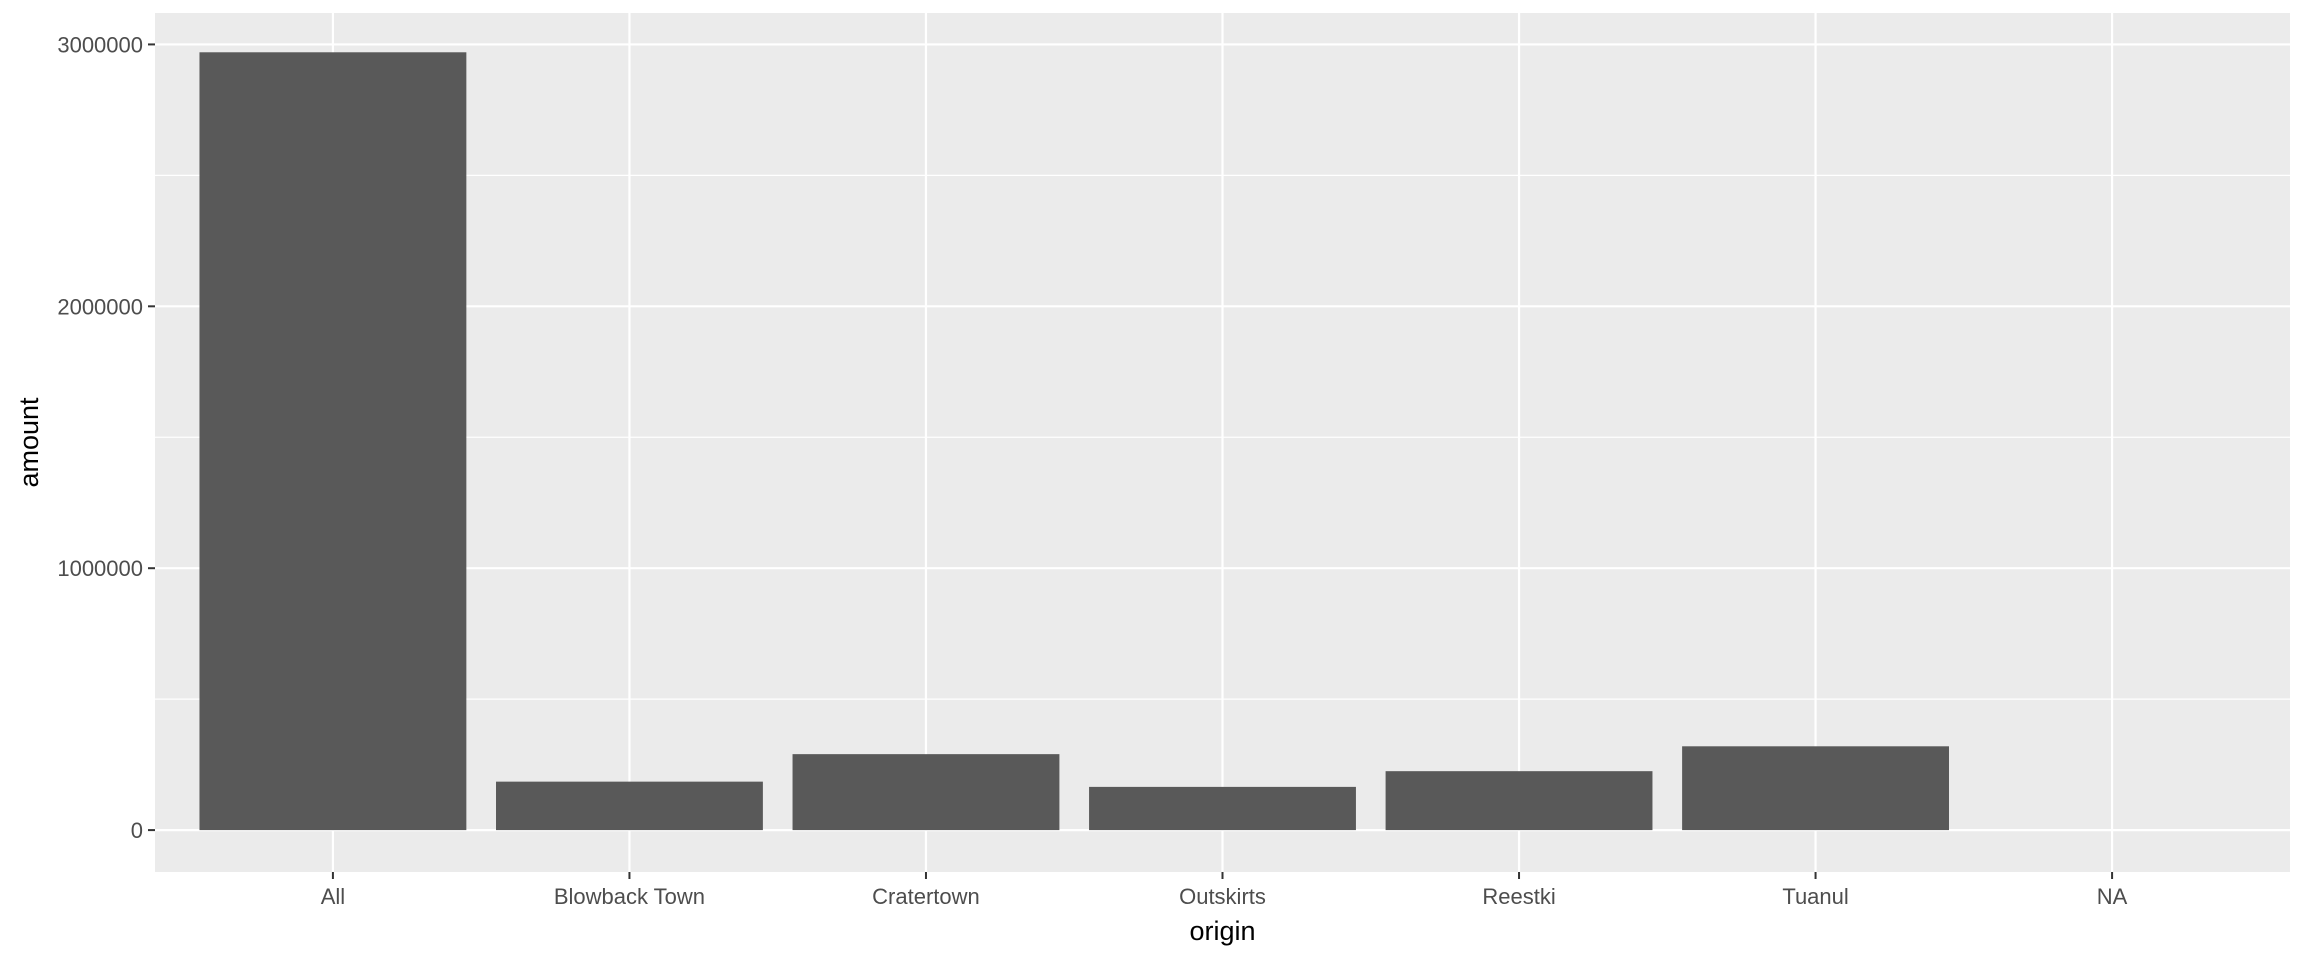  I want to click on x-tick-label: All, so click(333, 896).